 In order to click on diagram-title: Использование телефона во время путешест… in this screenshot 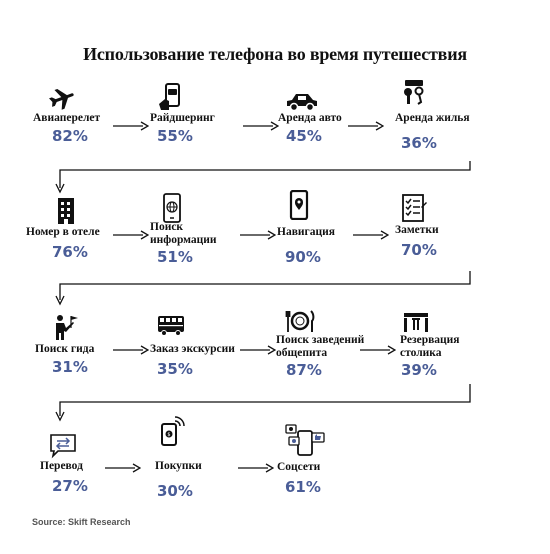, I will do `click(275, 54)`.